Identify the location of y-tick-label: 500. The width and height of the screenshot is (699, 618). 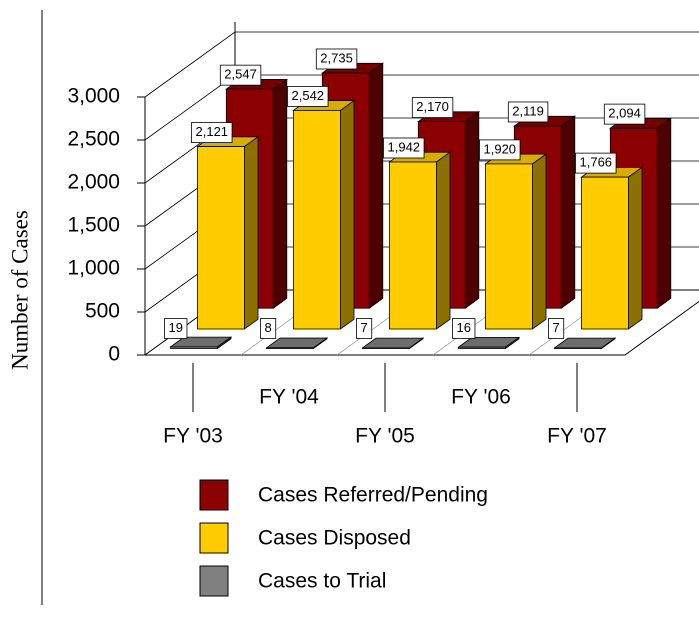
(102, 311).